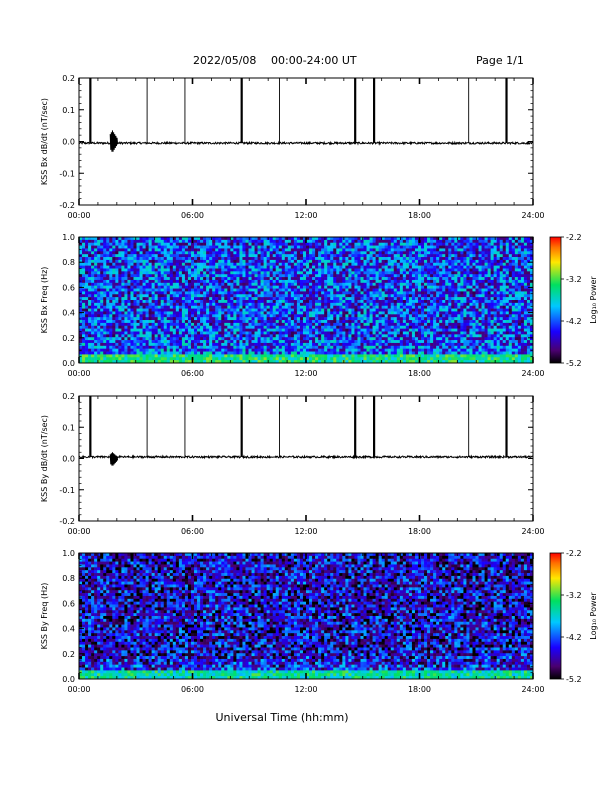  What do you see at coordinates (500, 60) in the screenshot?
I see `page-label: Page 1/1` at bounding box center [500, 60].